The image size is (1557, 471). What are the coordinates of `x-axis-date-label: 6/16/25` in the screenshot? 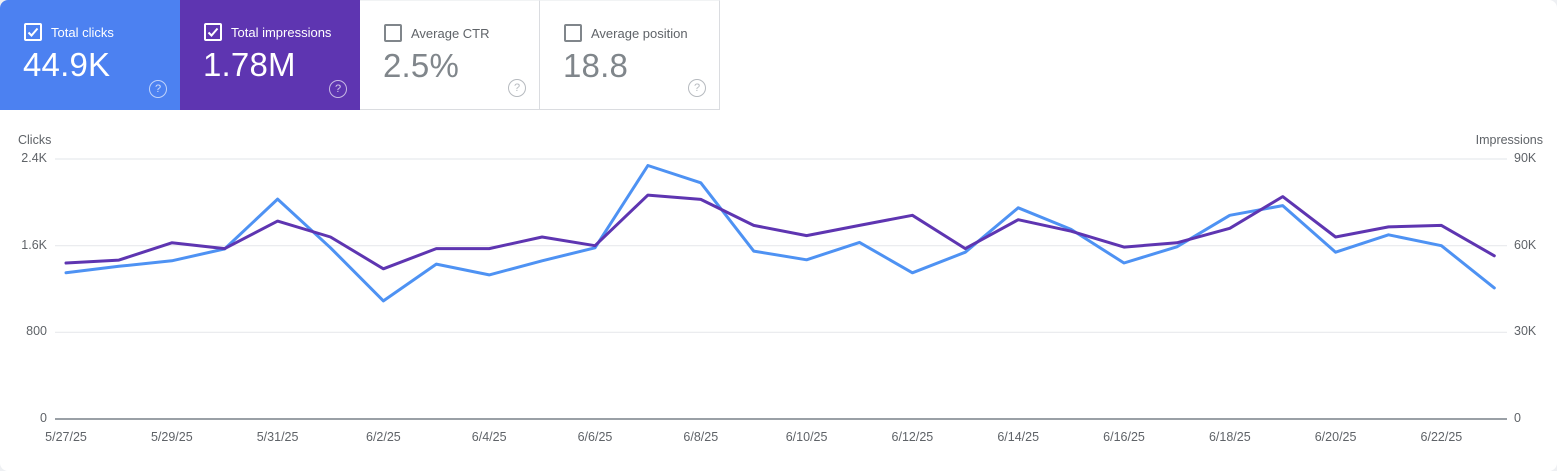 It's located at (1124, 437).